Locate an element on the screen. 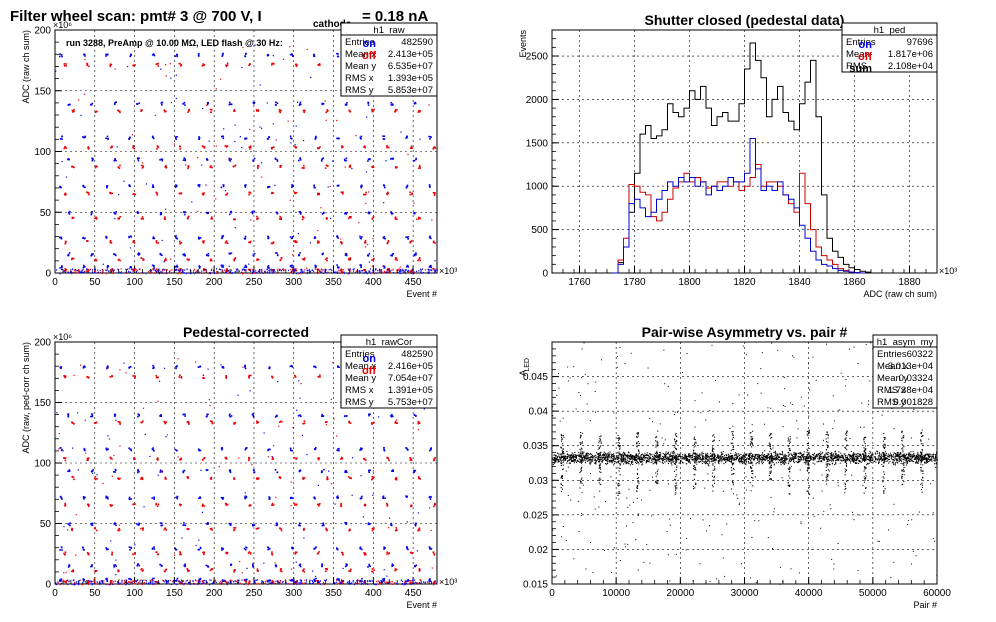 This screenshot has width=996, height=622. x-axis-label: Pair # is located at coordinates (925, 605).